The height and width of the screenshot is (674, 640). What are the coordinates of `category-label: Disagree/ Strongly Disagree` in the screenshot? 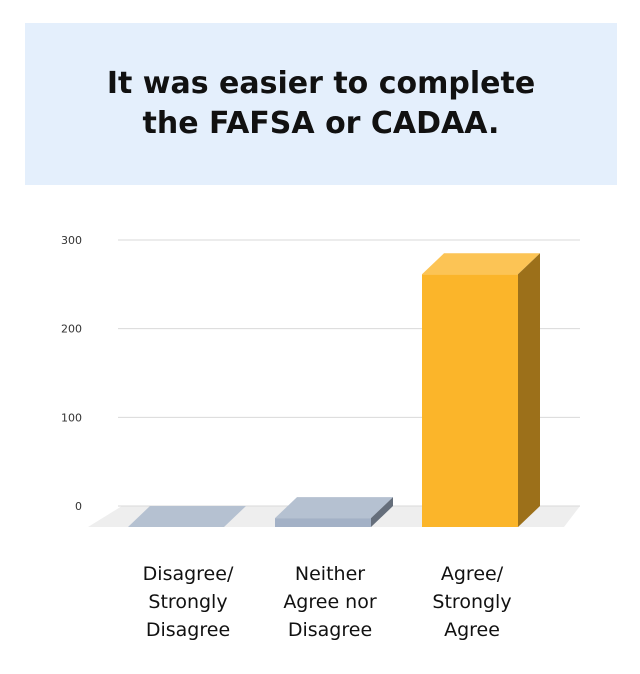 It's located at (188, 602).